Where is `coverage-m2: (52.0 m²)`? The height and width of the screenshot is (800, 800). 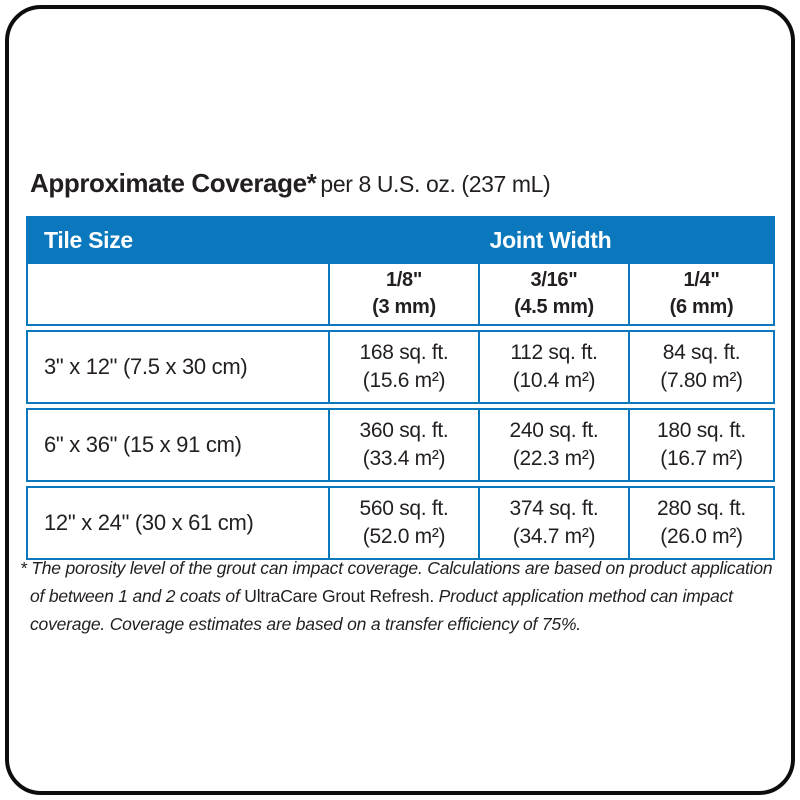 coverage-m2: (52.0 m²) is located at coordinates (404, 536).